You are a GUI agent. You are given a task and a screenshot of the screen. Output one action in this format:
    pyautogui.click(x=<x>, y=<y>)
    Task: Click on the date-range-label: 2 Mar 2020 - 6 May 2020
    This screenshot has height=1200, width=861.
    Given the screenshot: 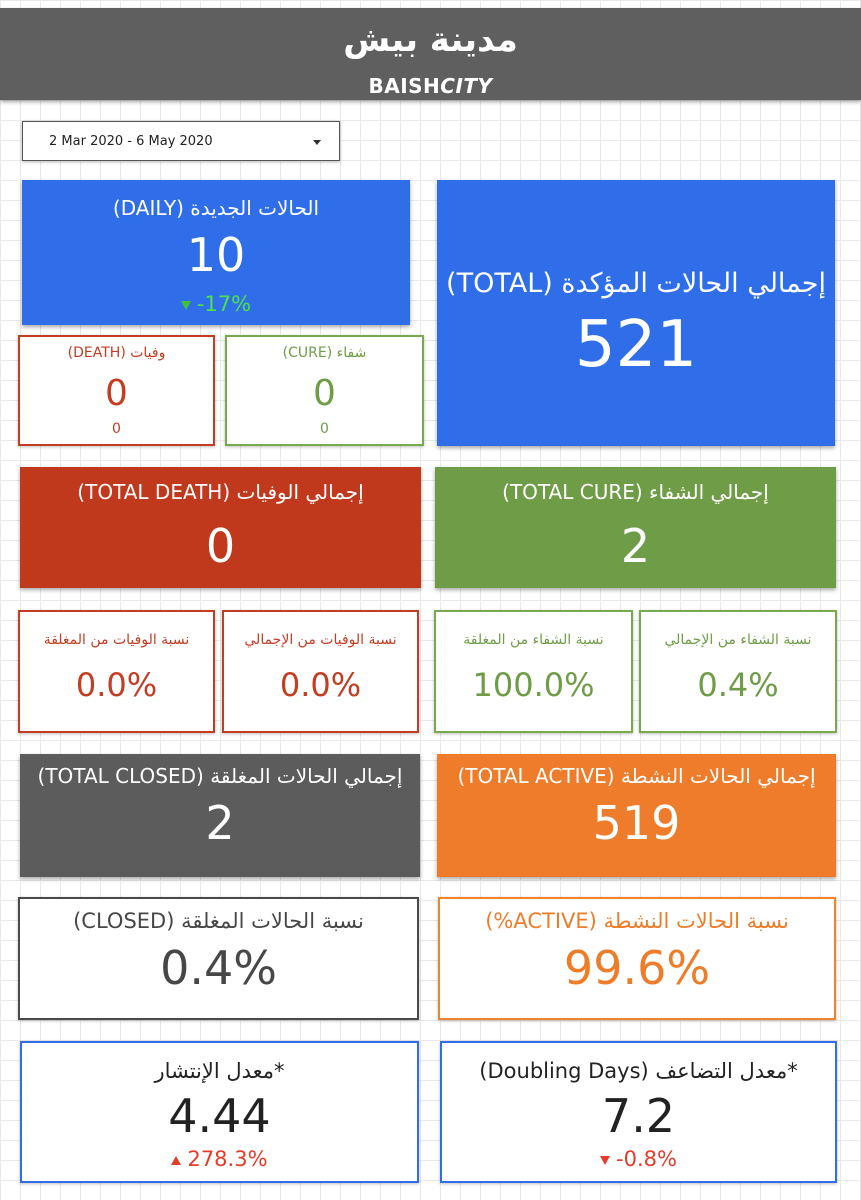 What is the action you would take?
    pyautogui.click(x=131, y=141)
    